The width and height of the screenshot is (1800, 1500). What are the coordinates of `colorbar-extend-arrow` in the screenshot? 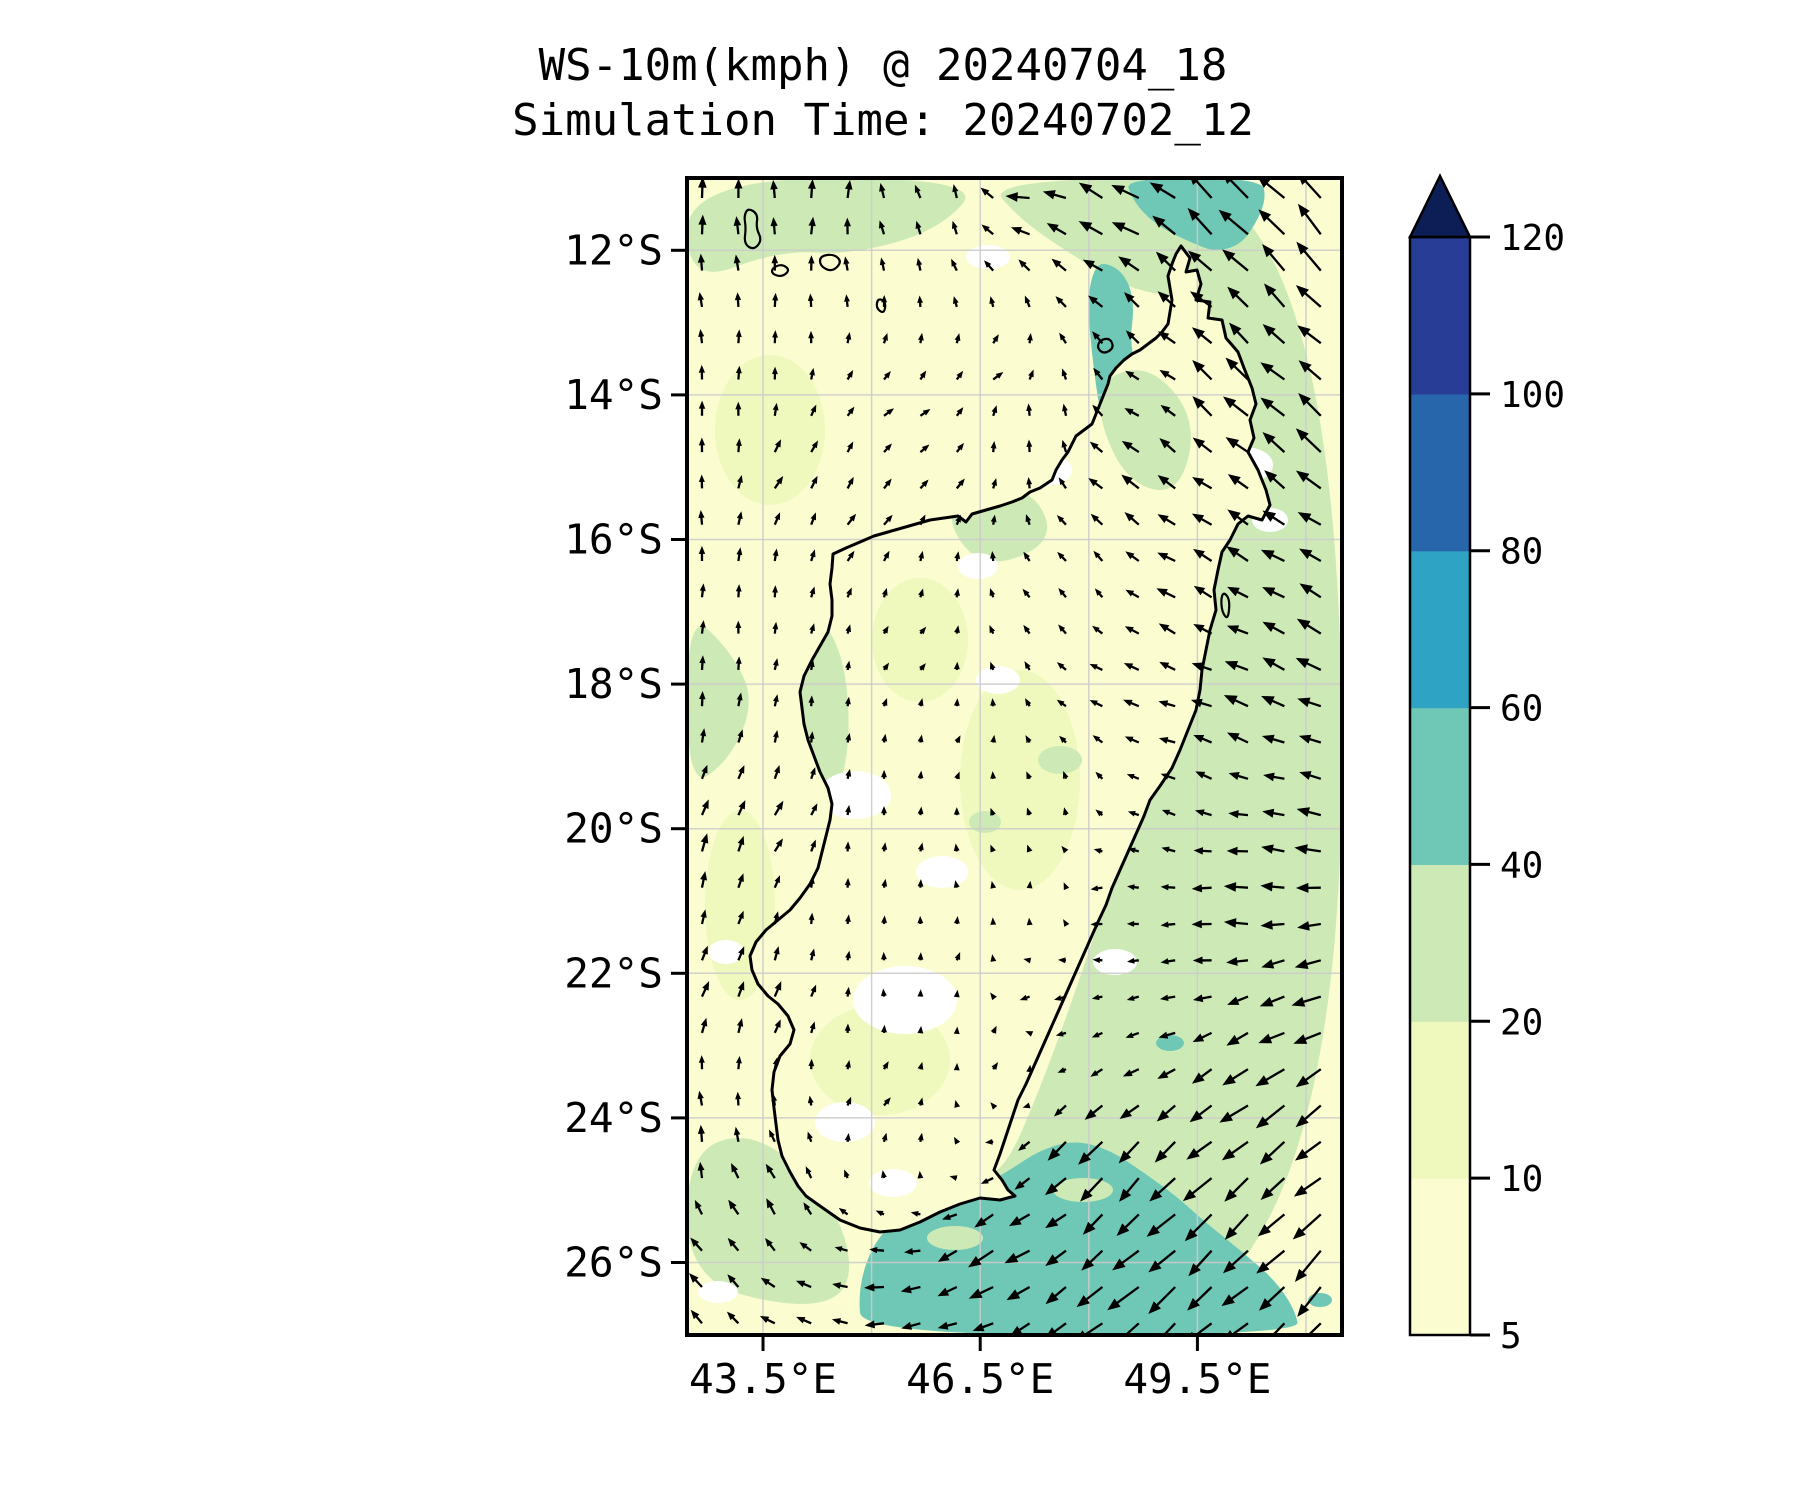 It's located at (1440, 206).